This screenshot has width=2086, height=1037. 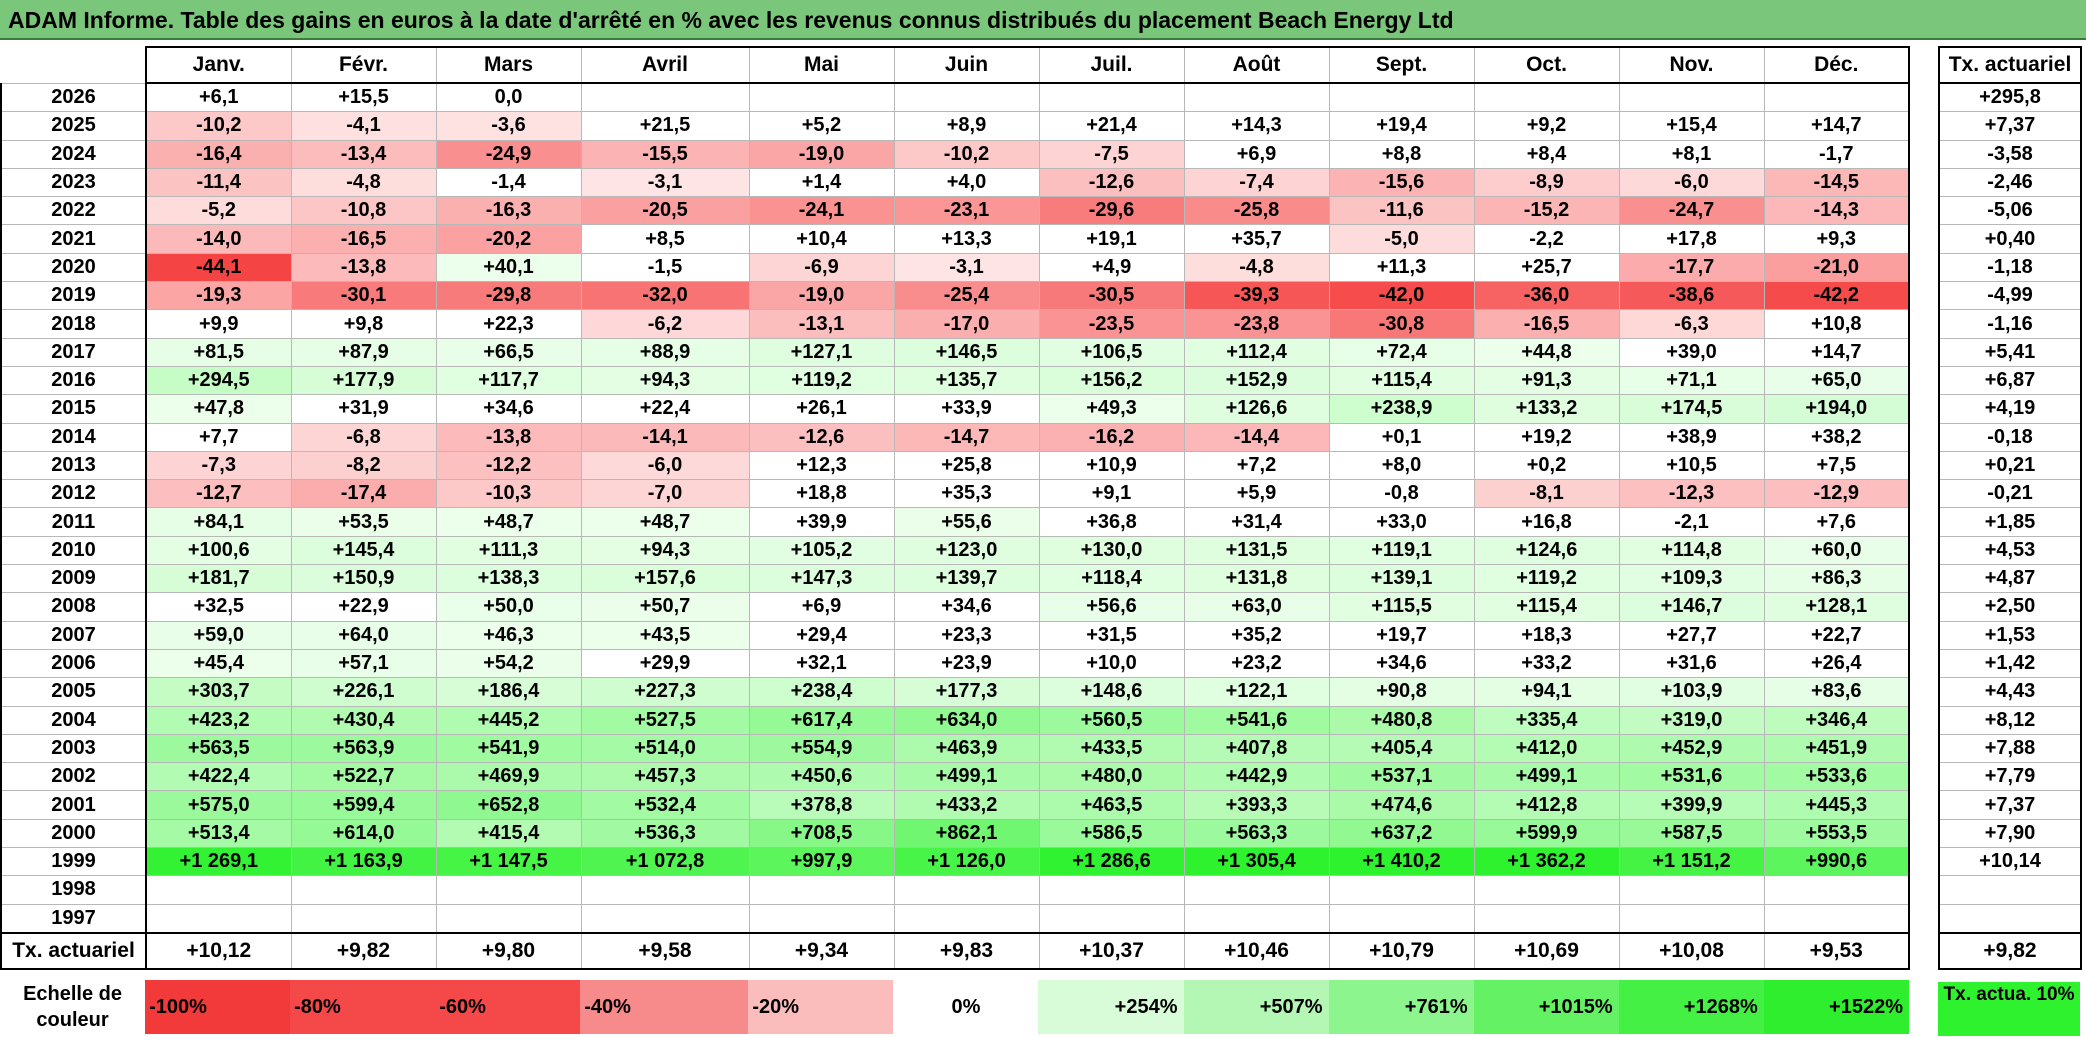 I want to click on gain-cell: +64,0, so click(x=363, y=635).